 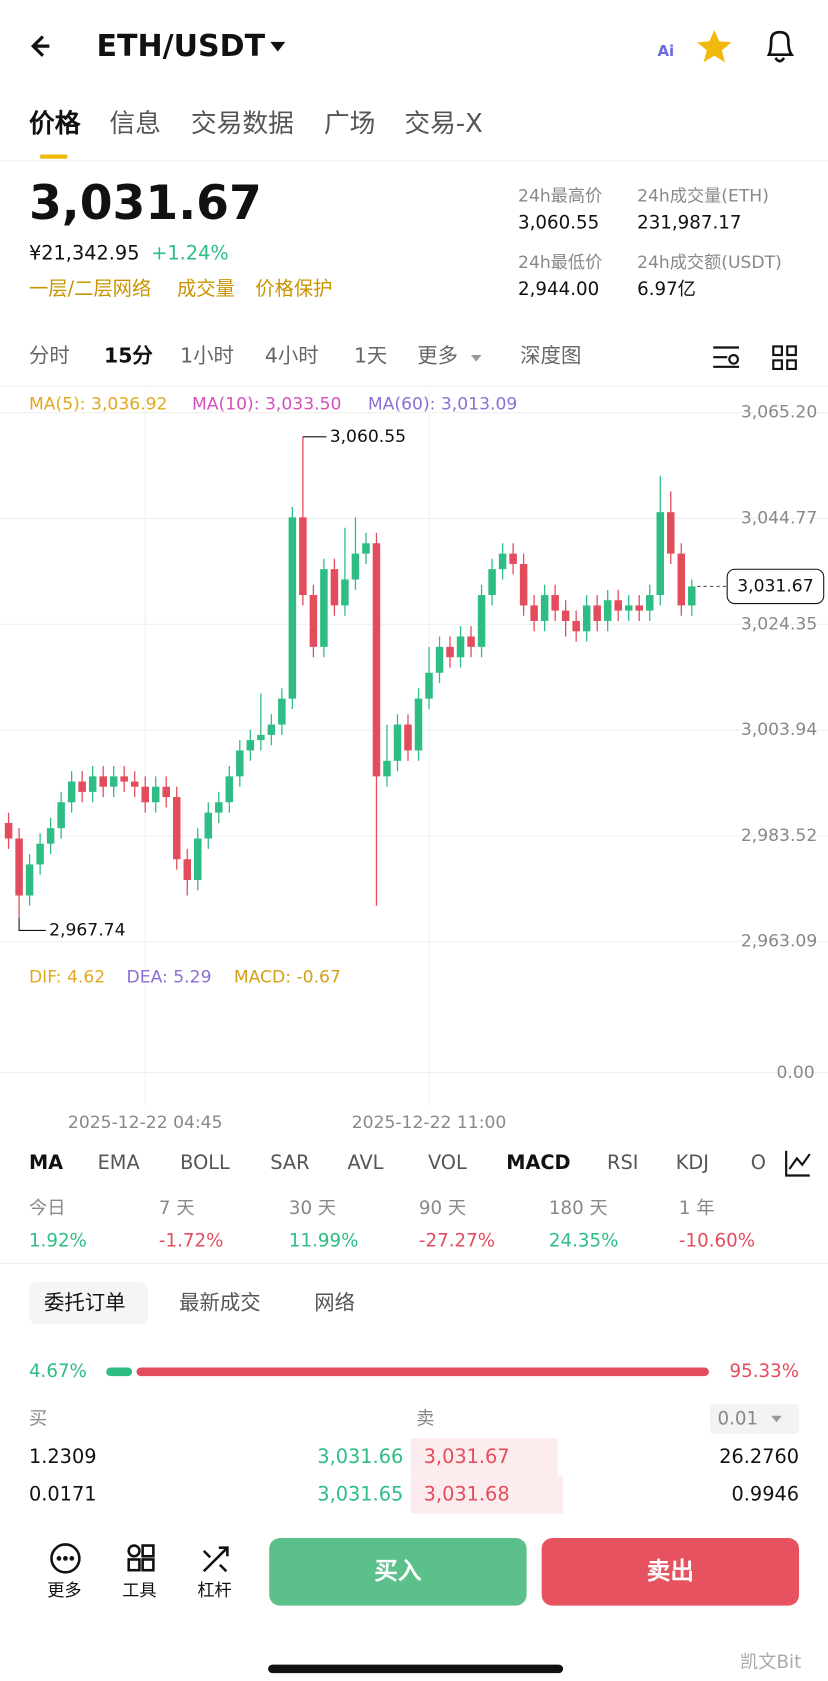 I want to click on indicator: RSI, so click(x=623, y=1163).